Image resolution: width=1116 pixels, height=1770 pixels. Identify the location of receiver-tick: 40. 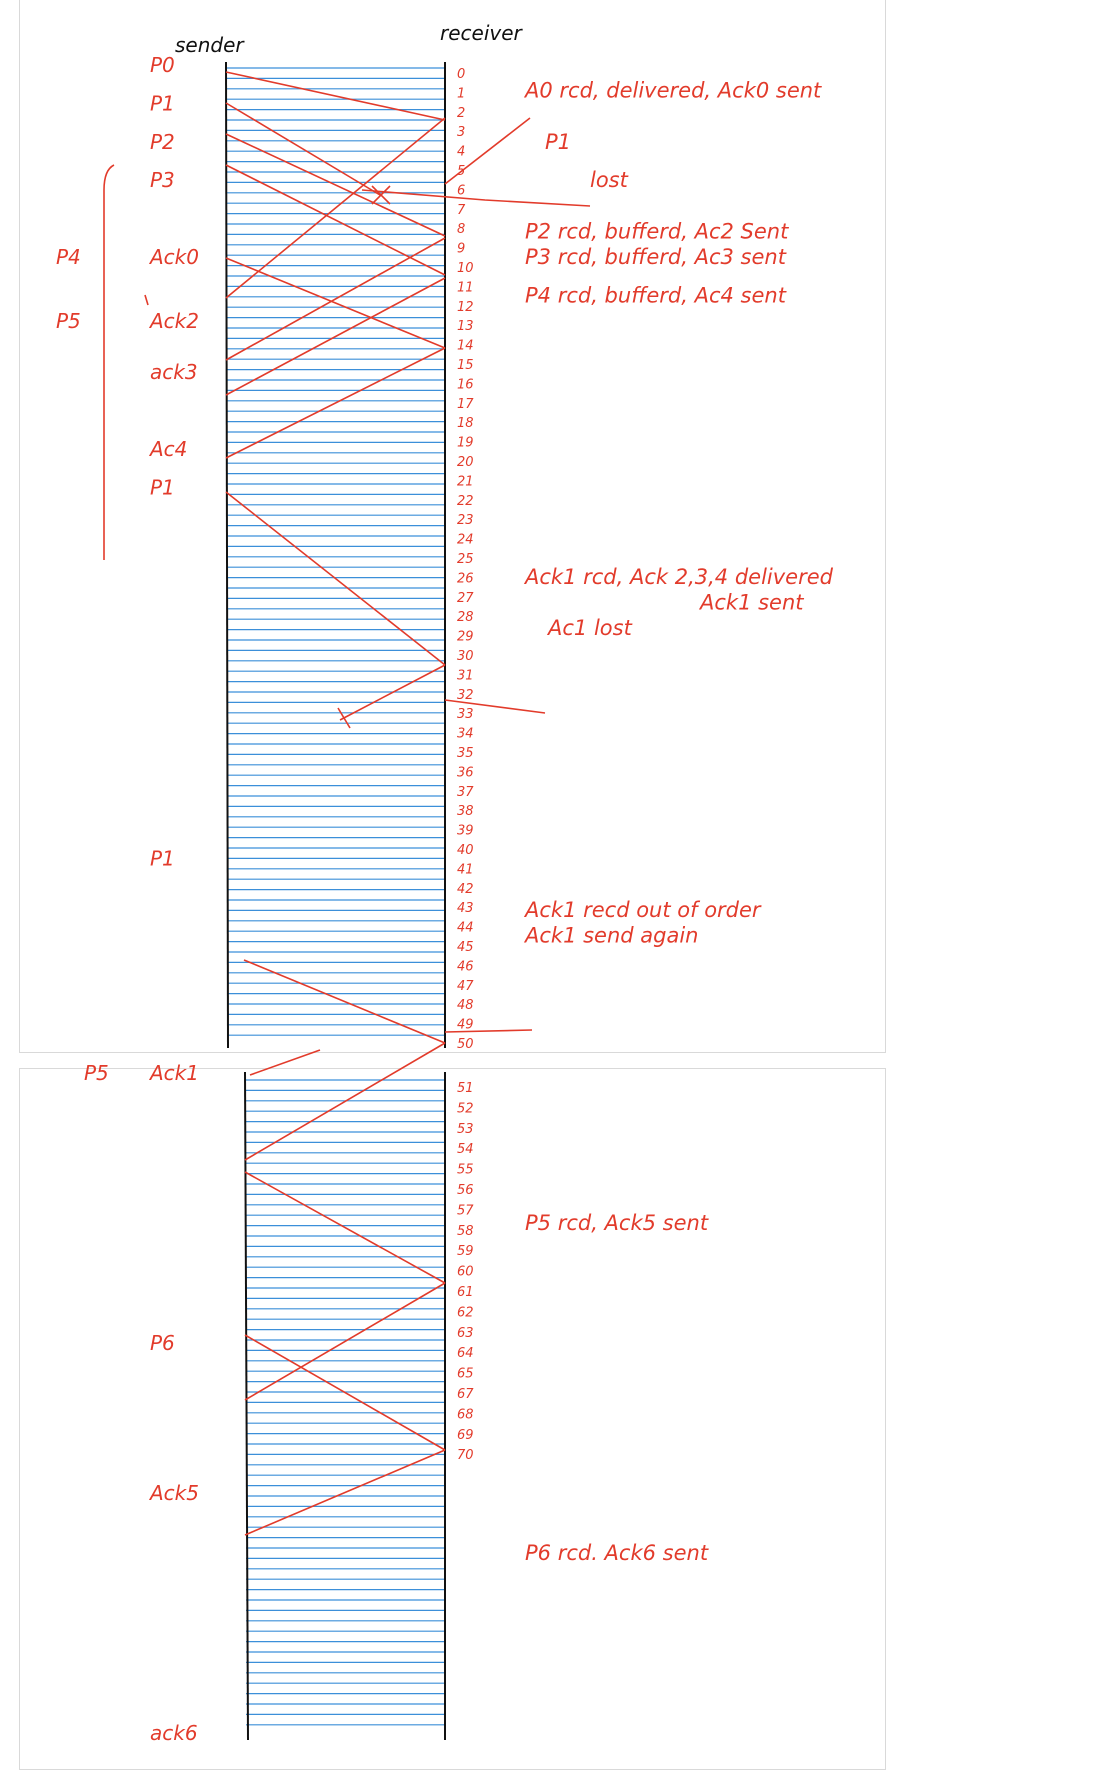
(465, 850).